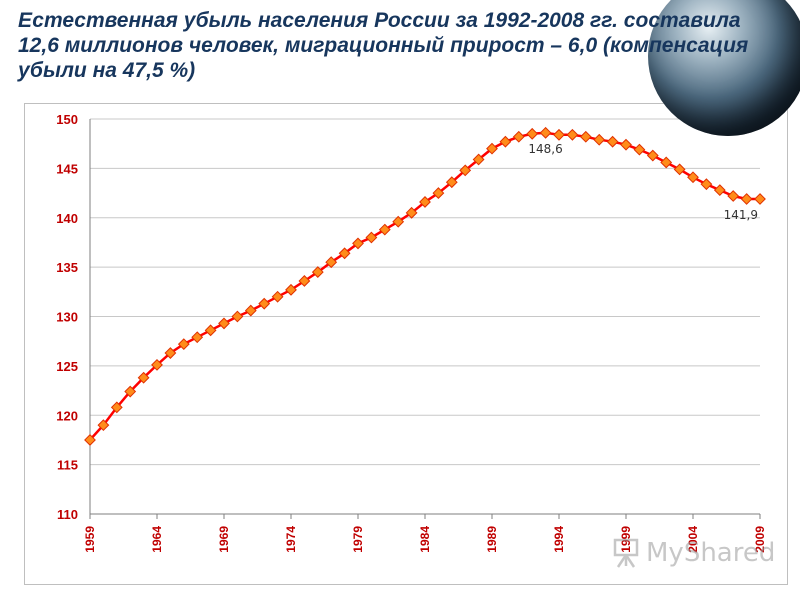  What do you see at coordinates (67, 168) in the screenshot?
I see `y-tick-label: 145` at bounding box center [67, 168].